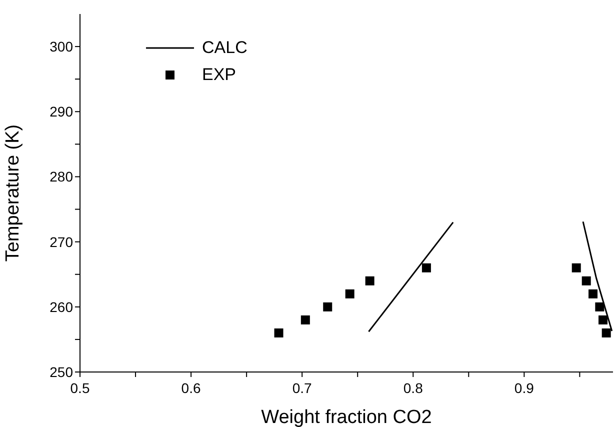 Image resolution: width=615 pixels, height=427 pixels. Describe the element at coordinates (225, 48) in the screenshot. I see `legend-label: CALC` at that location.